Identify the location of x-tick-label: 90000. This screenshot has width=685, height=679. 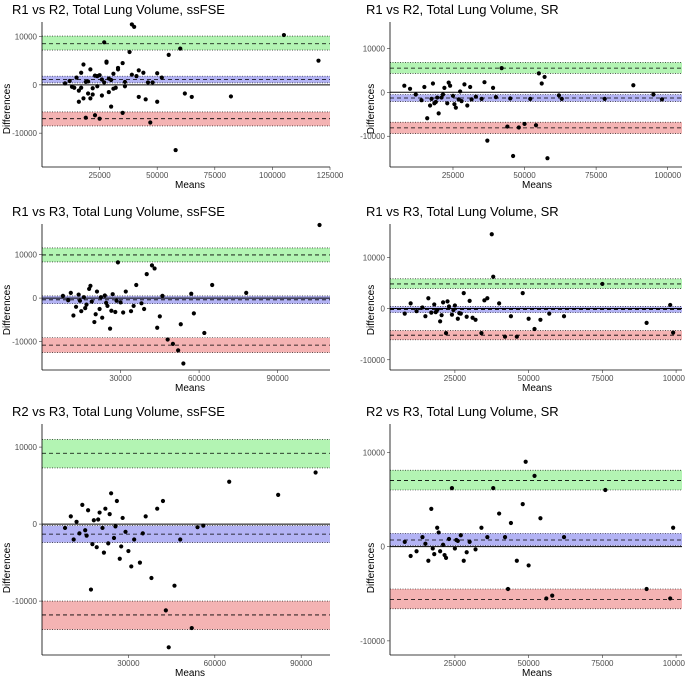
(301, 663).